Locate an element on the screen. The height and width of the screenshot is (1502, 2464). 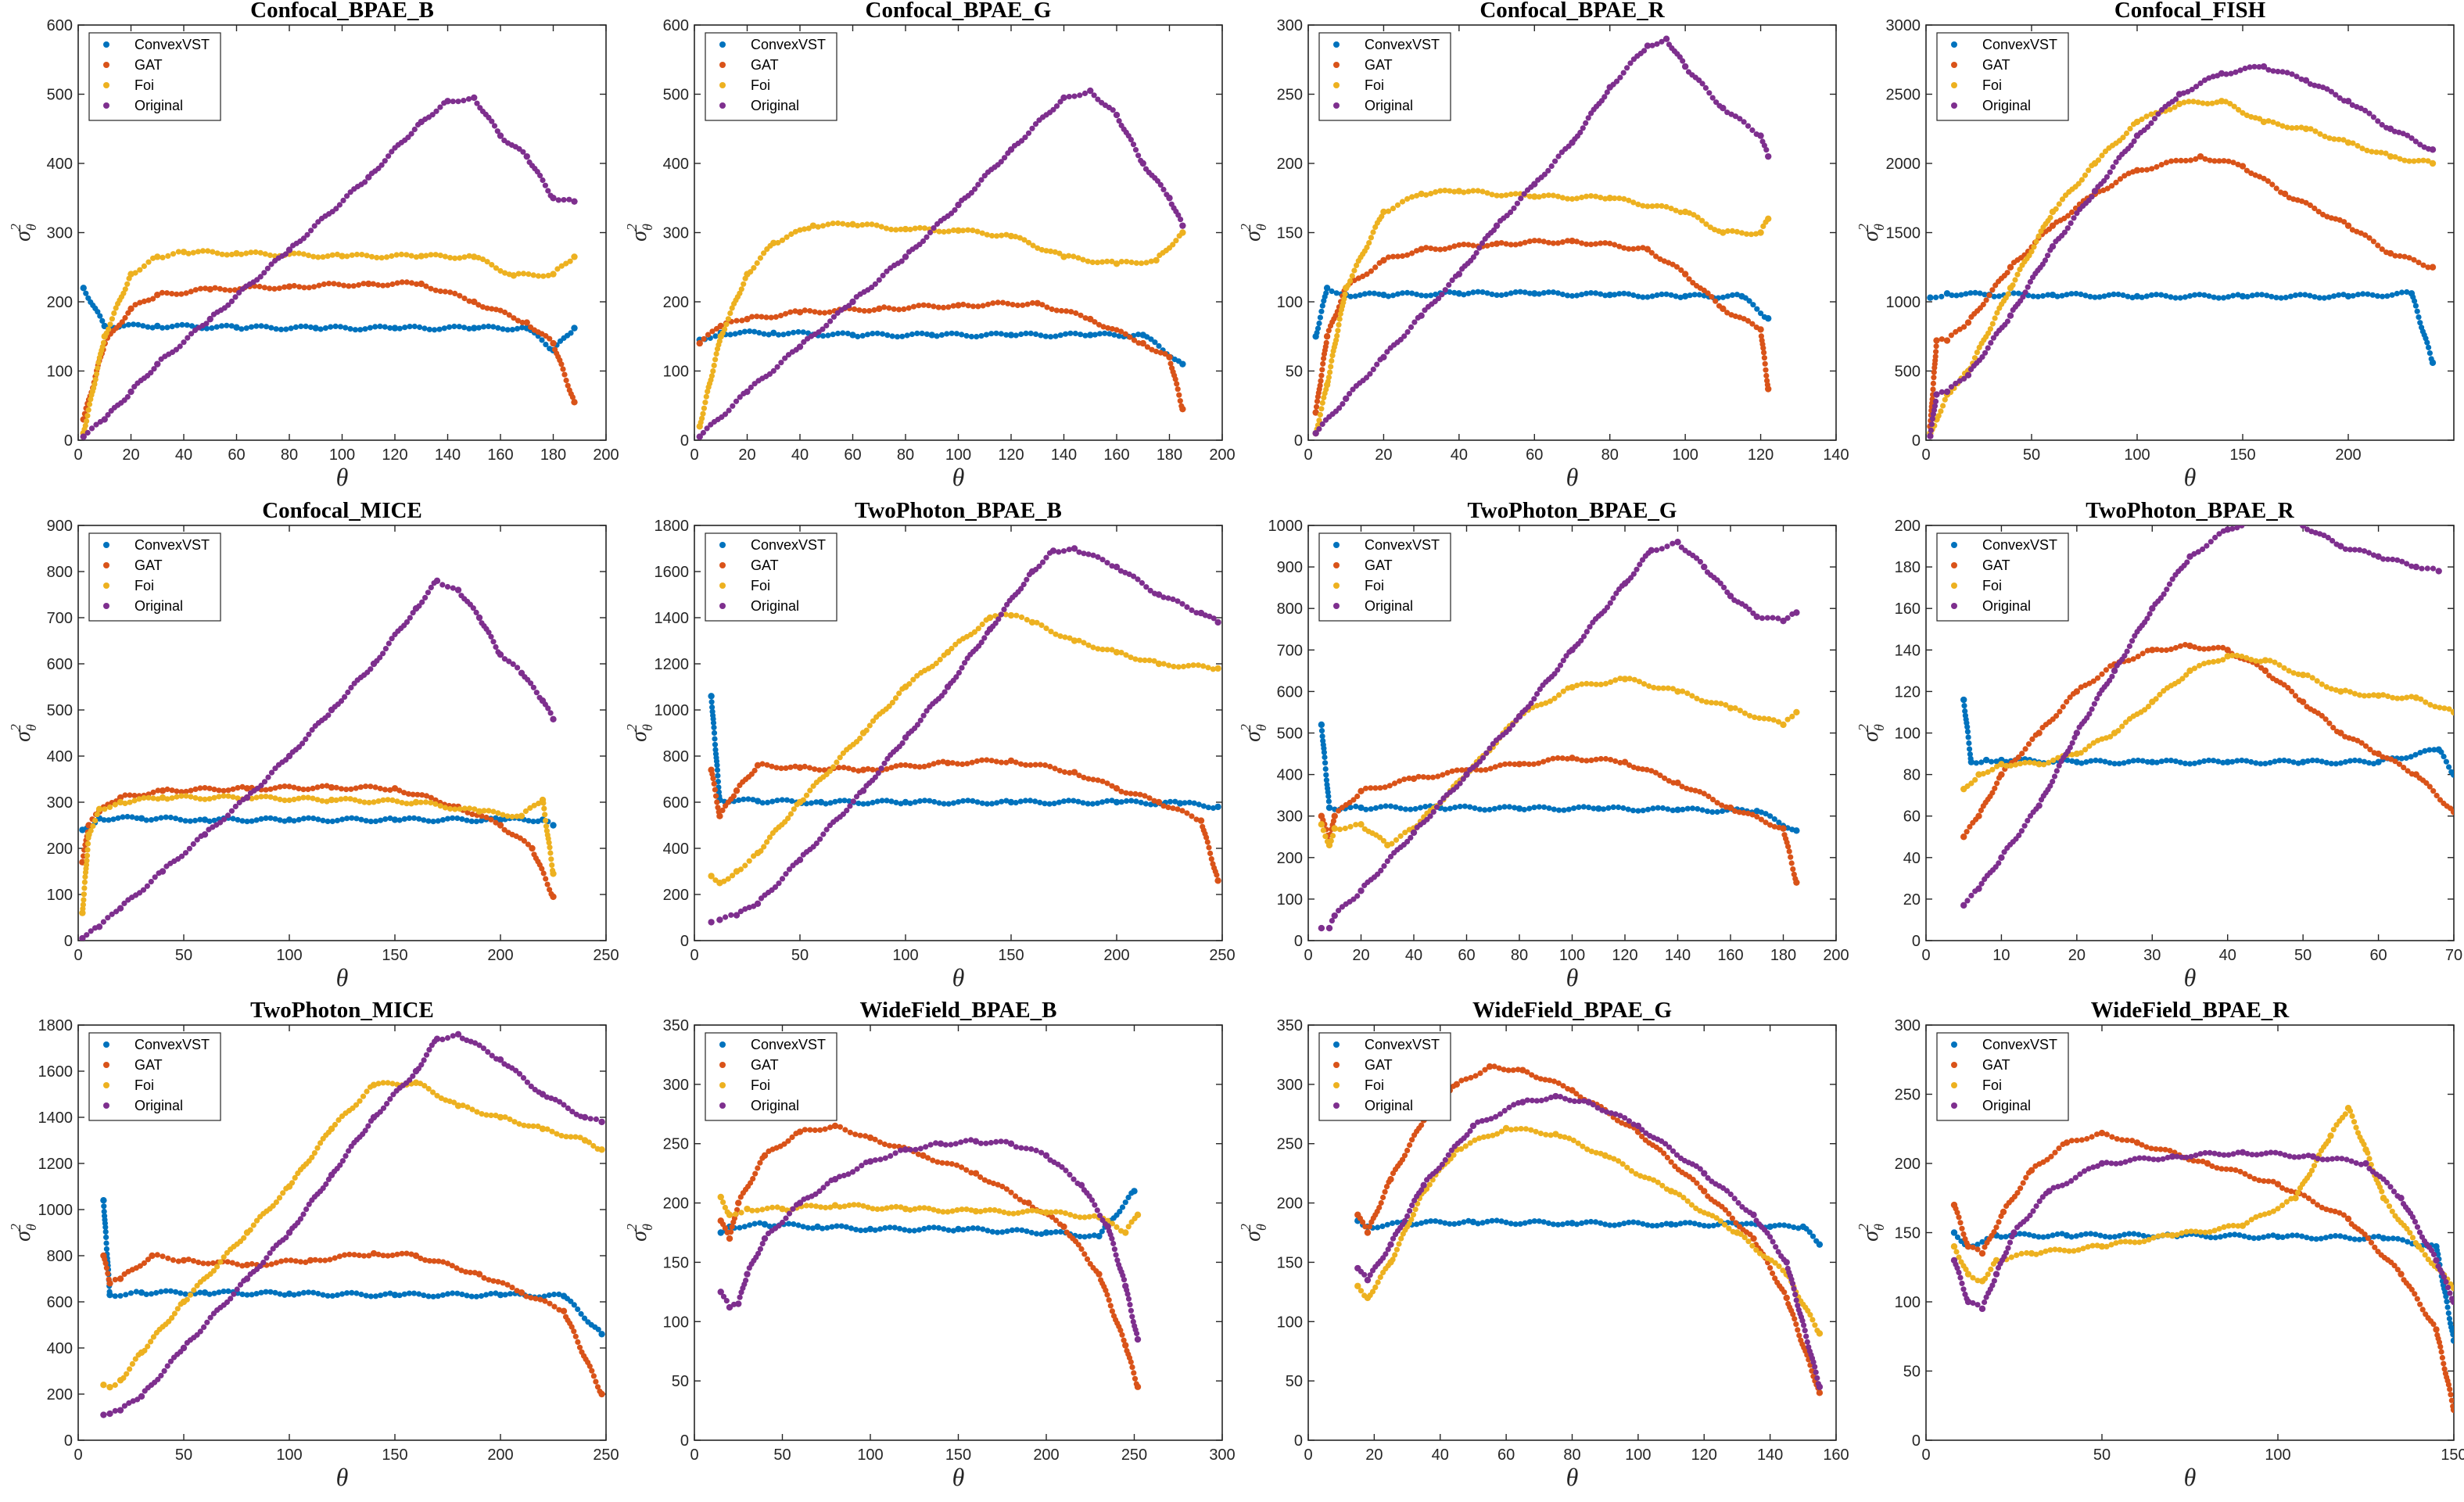
y-tick-label: 140 is located at coordinates (1908, 650).